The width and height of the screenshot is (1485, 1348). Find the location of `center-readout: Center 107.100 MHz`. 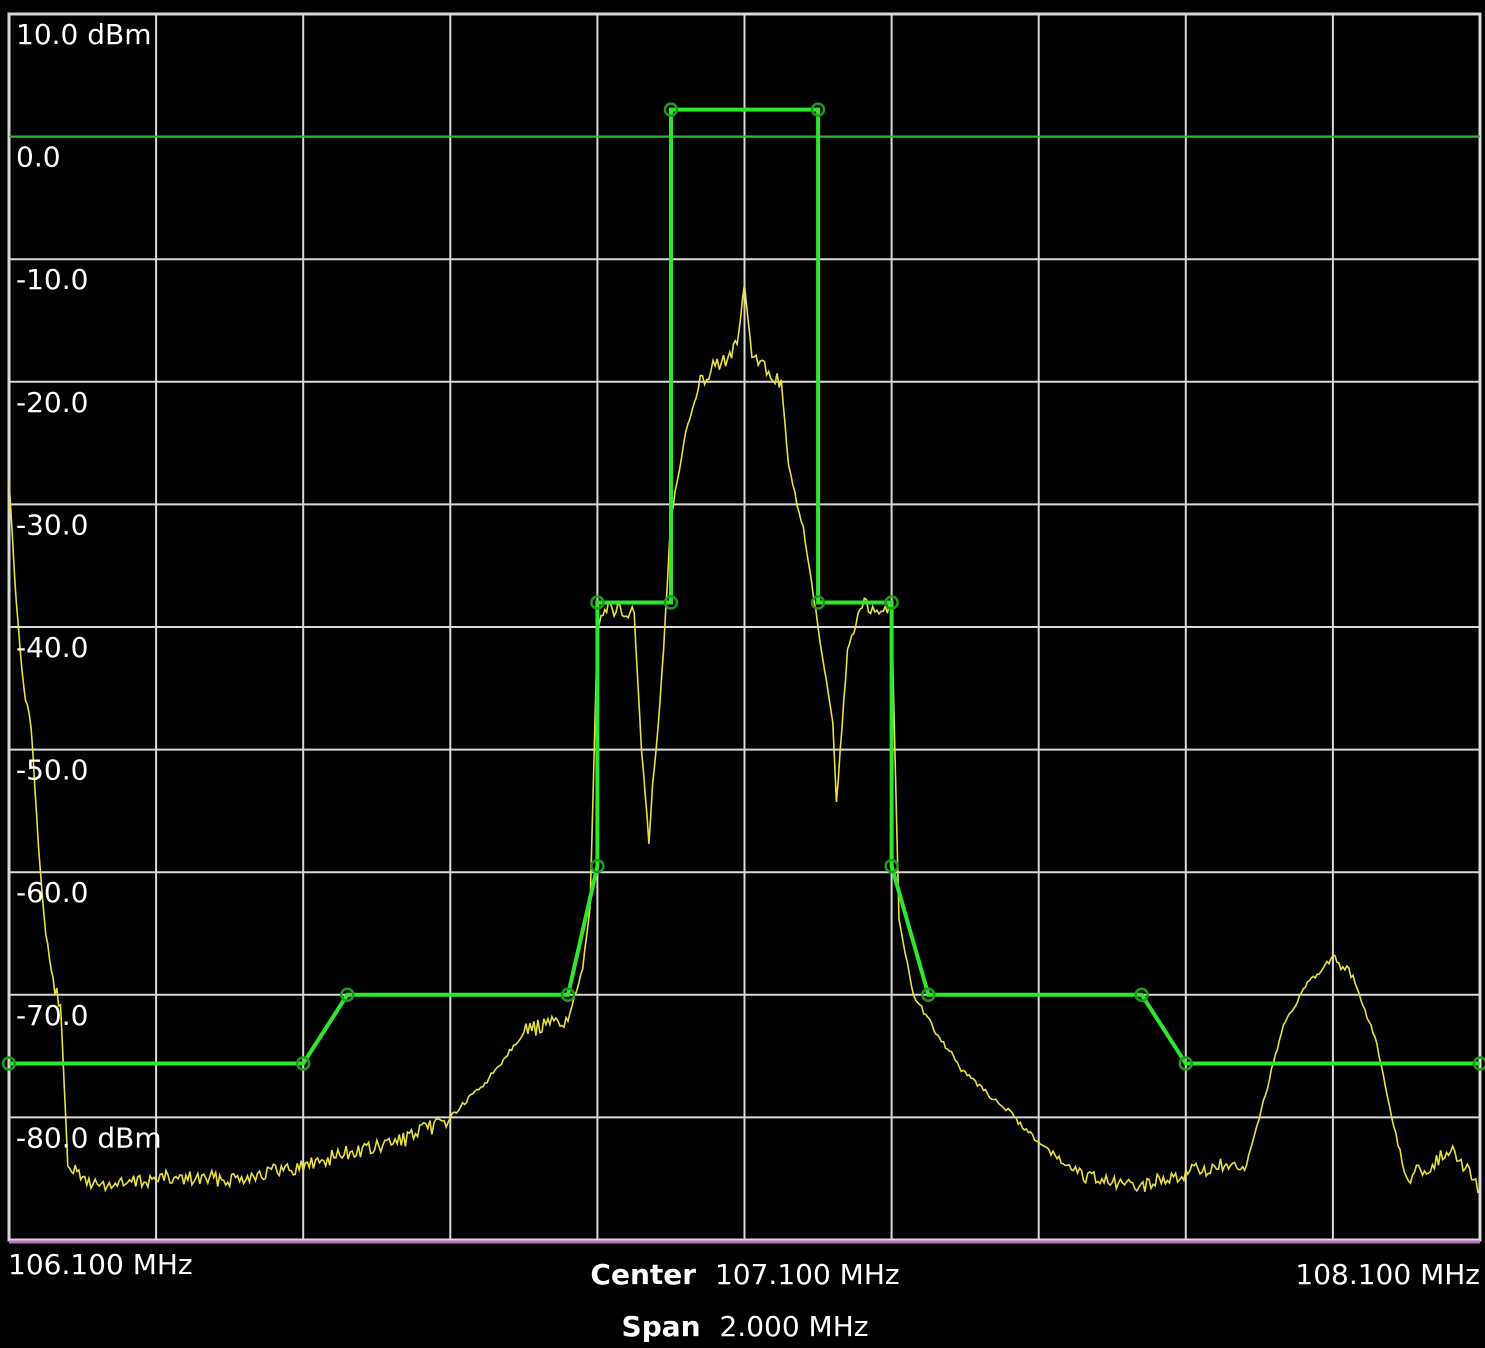

center-readout: Center 107.100 MHz is located at coordinates (744, 1274).